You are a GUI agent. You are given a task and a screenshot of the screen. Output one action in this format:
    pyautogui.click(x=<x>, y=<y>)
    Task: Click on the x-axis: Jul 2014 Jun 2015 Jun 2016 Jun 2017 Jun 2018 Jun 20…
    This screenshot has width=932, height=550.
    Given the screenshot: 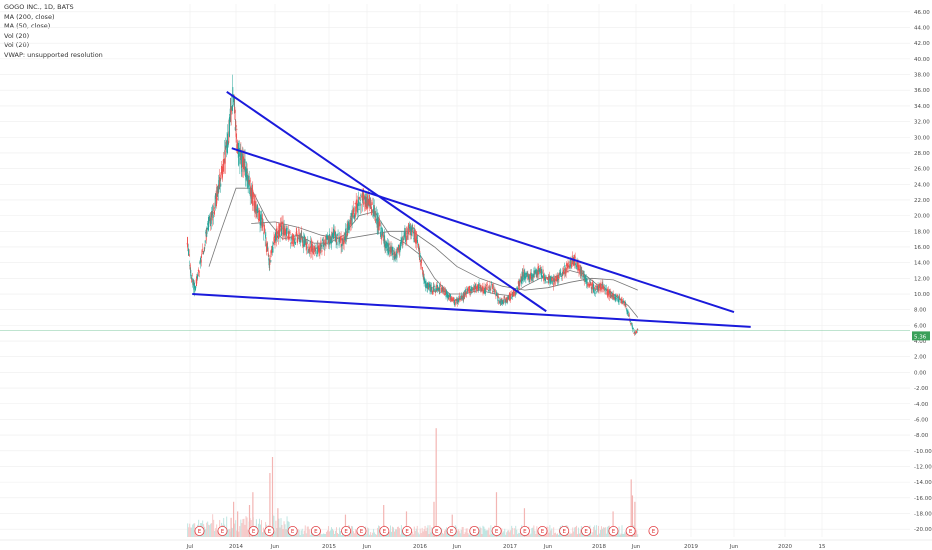 What is the action you would take?
    pyautogui.click(x=466, y=544)
    